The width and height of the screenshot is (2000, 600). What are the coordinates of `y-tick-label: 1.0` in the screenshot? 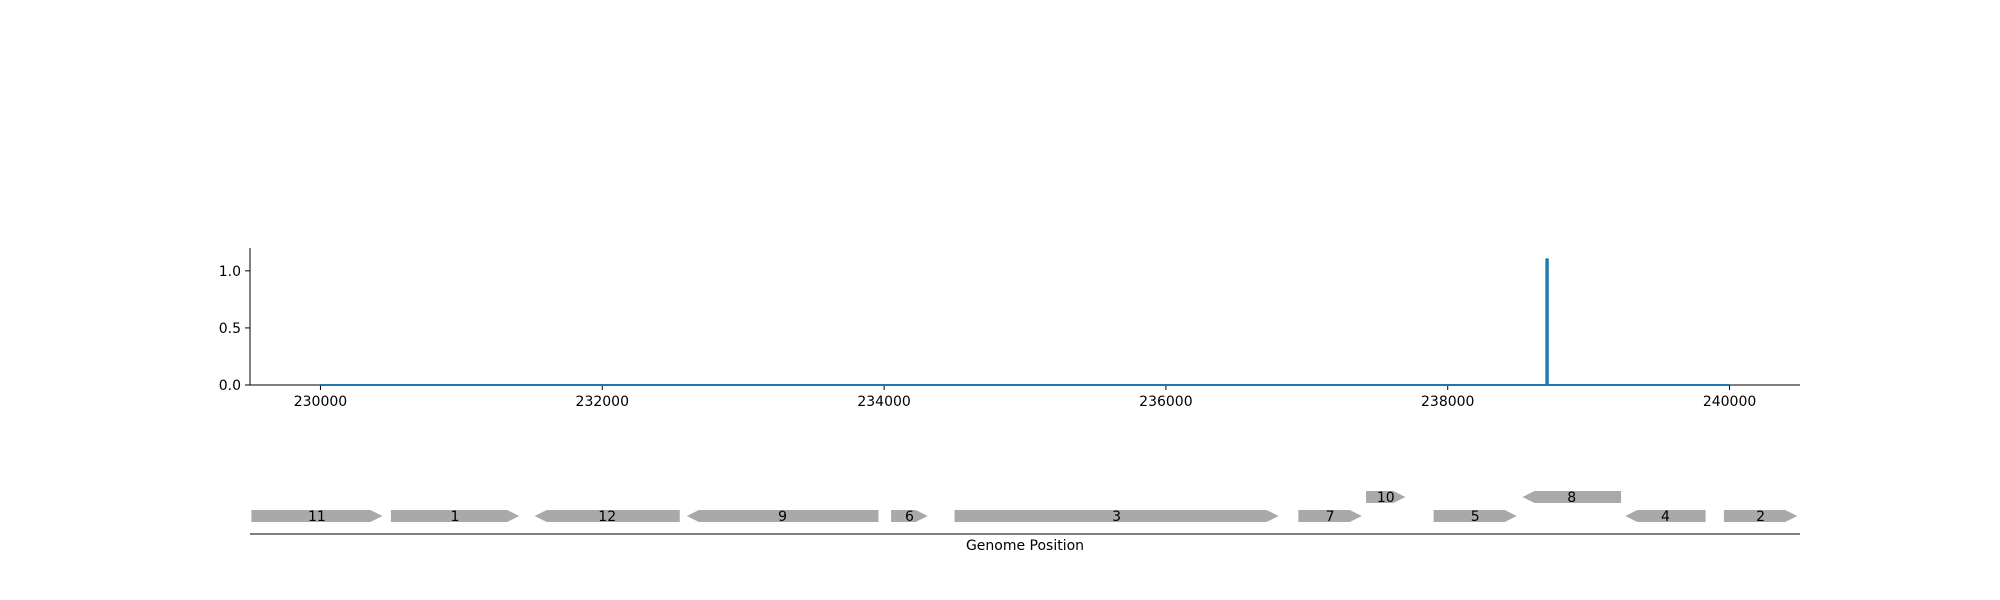 It's located at (230, 272).